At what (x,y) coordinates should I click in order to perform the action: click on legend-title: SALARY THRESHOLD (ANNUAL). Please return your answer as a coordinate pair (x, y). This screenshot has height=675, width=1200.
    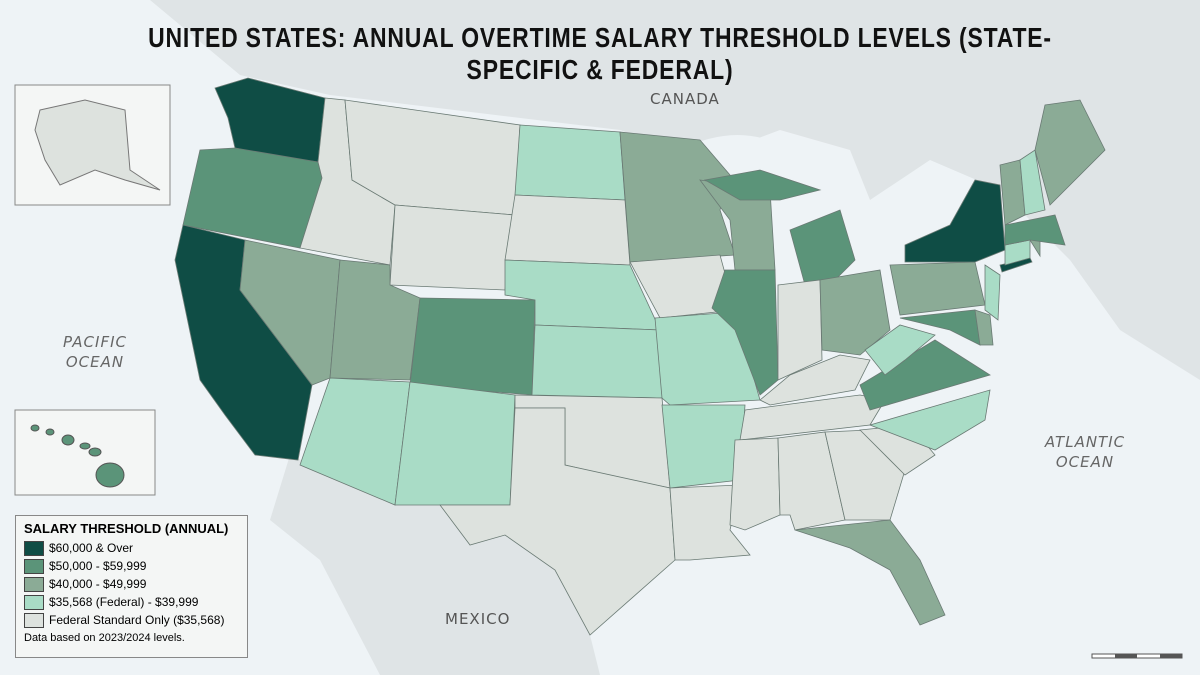
    Looking at the image, I should click on (126, 528).